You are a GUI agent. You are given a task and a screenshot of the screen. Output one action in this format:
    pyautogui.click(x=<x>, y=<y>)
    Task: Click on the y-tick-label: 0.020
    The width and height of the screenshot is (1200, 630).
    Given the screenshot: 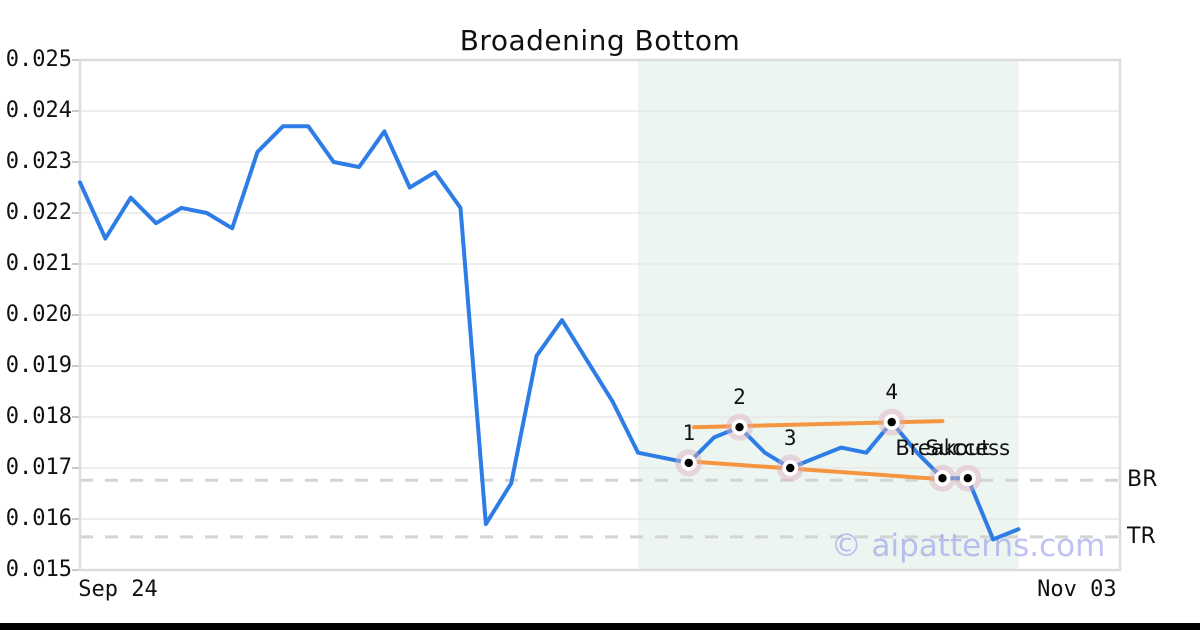 What is the action you would take?
    pyautogui.click(x=38, y=314)
    